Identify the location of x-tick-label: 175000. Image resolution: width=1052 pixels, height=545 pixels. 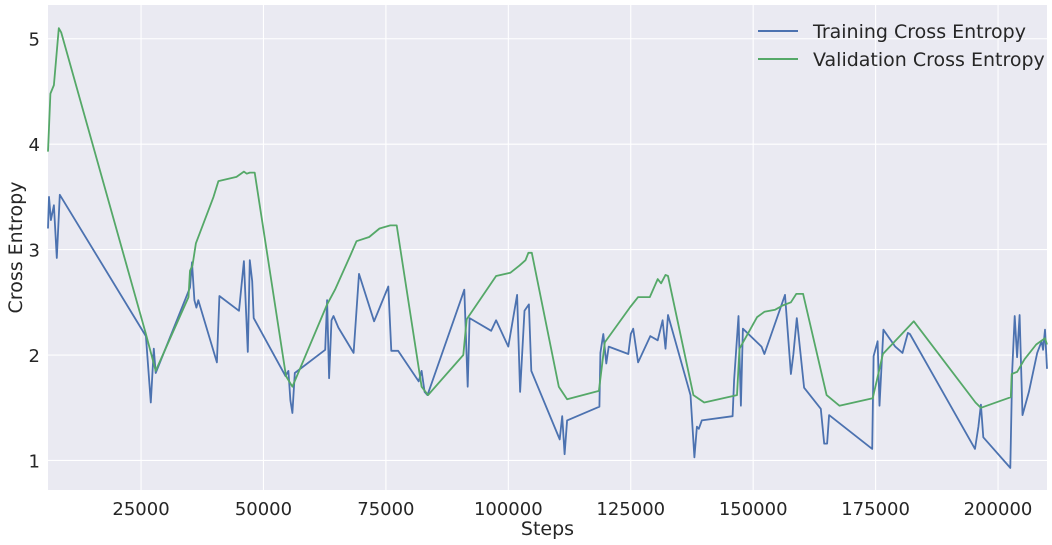
(875, 509).